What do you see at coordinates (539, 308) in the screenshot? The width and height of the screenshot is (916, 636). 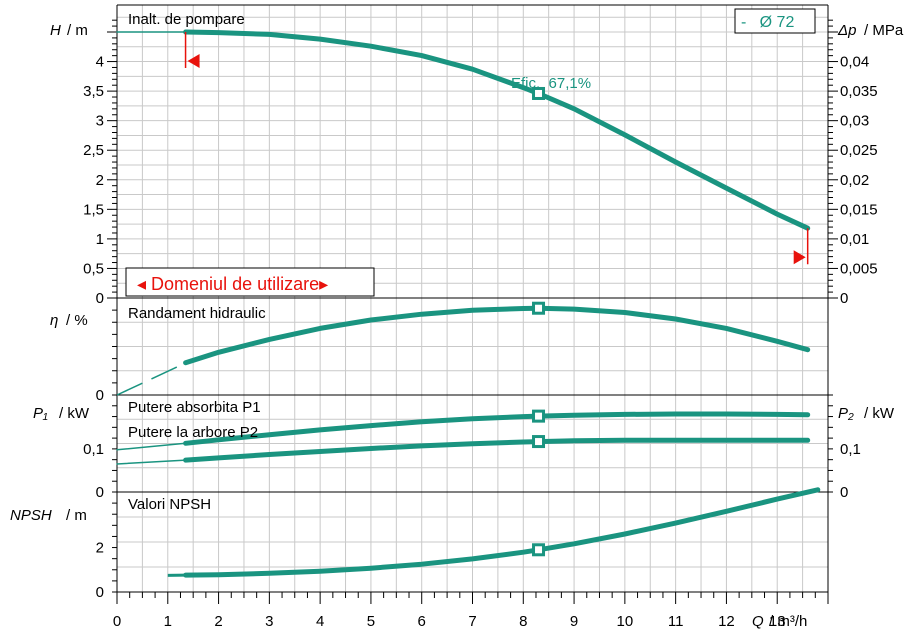 I see `operating-point-efficiency` at bounding box center [539, 308].